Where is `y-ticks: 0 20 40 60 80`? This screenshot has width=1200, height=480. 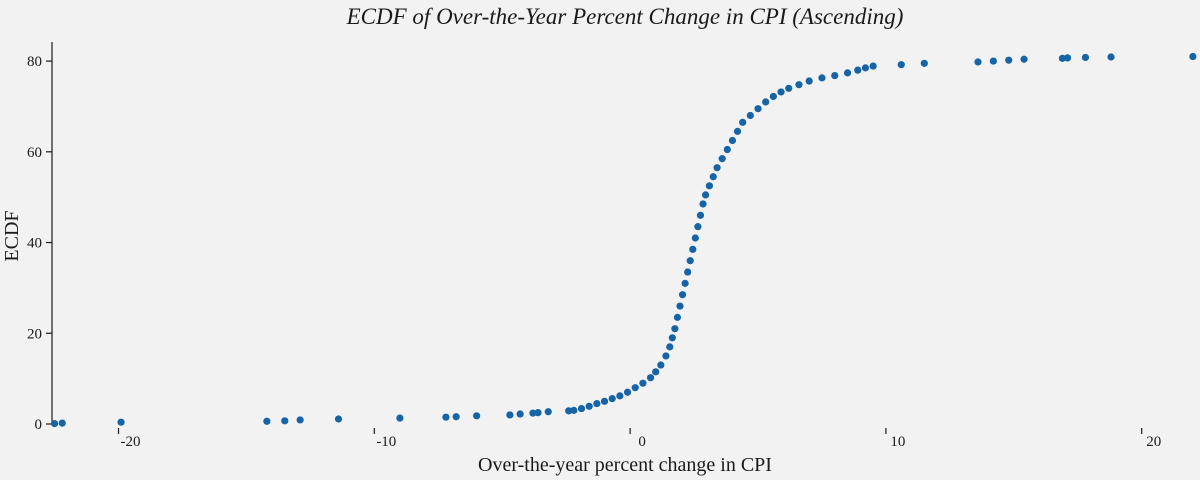
y-ticks: 0 20 40 60 80 is located at coordinates (39, 243).